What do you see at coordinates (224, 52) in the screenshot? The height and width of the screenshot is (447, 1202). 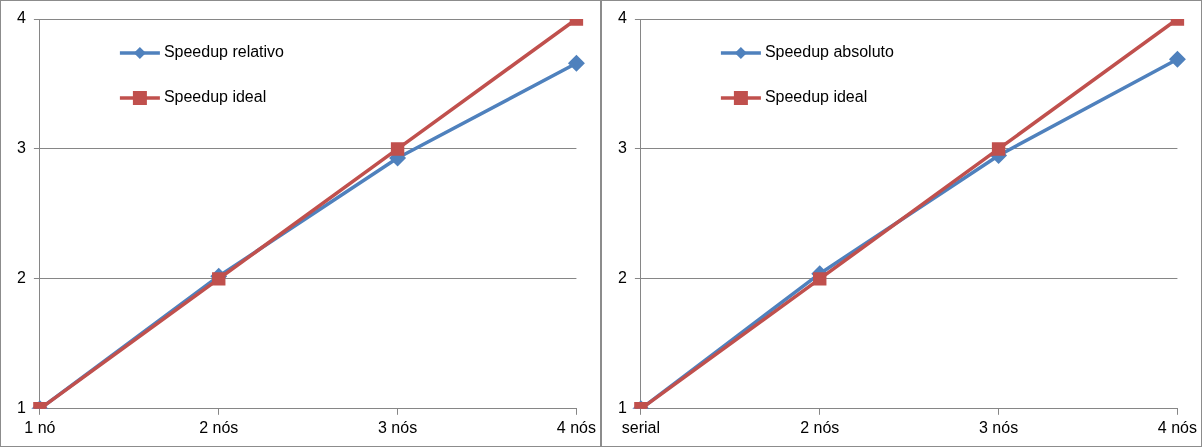 I see `legend-label: Speedup relativo` at bounding box center [224, 52].